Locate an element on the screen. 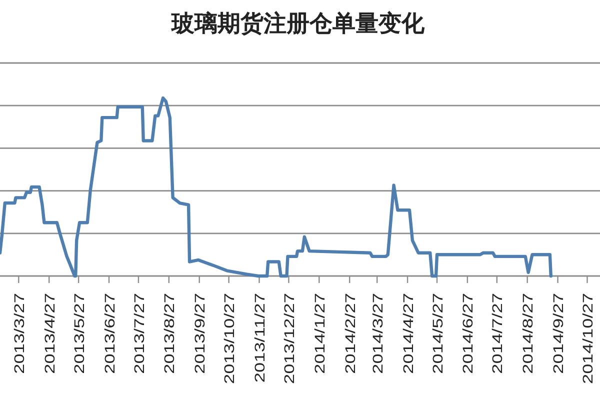 The image size is (600, 400). x-tick-label: 2013/12/27 is located at coordinates (290, 338).